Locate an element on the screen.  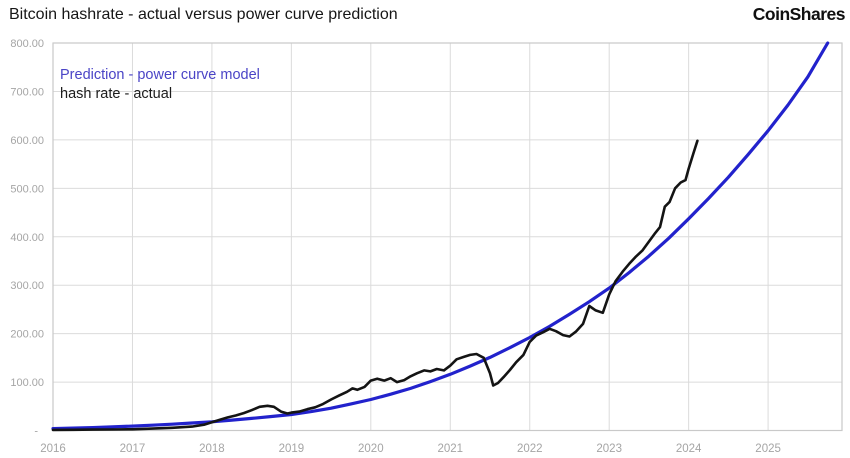
legend-actual-label: hash rate - actual is located at coordinates (116, 94).